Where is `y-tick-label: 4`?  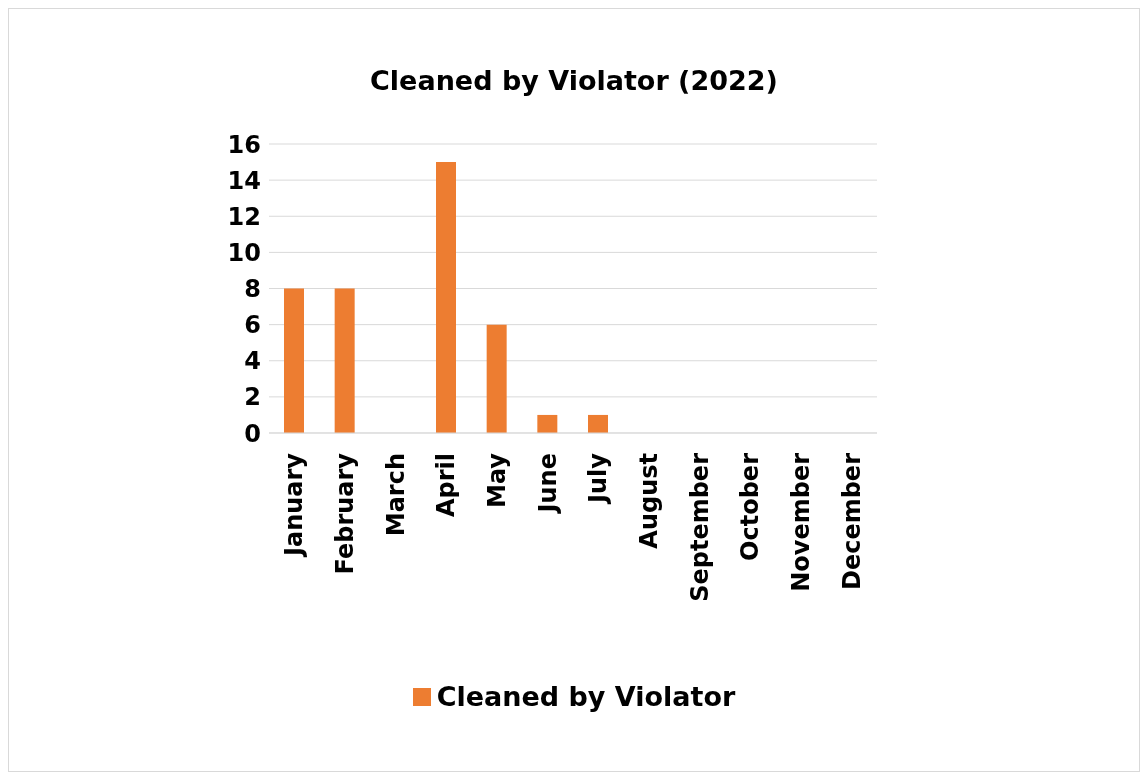
y-tick-label: 4 is located at coordinates (252, 361).